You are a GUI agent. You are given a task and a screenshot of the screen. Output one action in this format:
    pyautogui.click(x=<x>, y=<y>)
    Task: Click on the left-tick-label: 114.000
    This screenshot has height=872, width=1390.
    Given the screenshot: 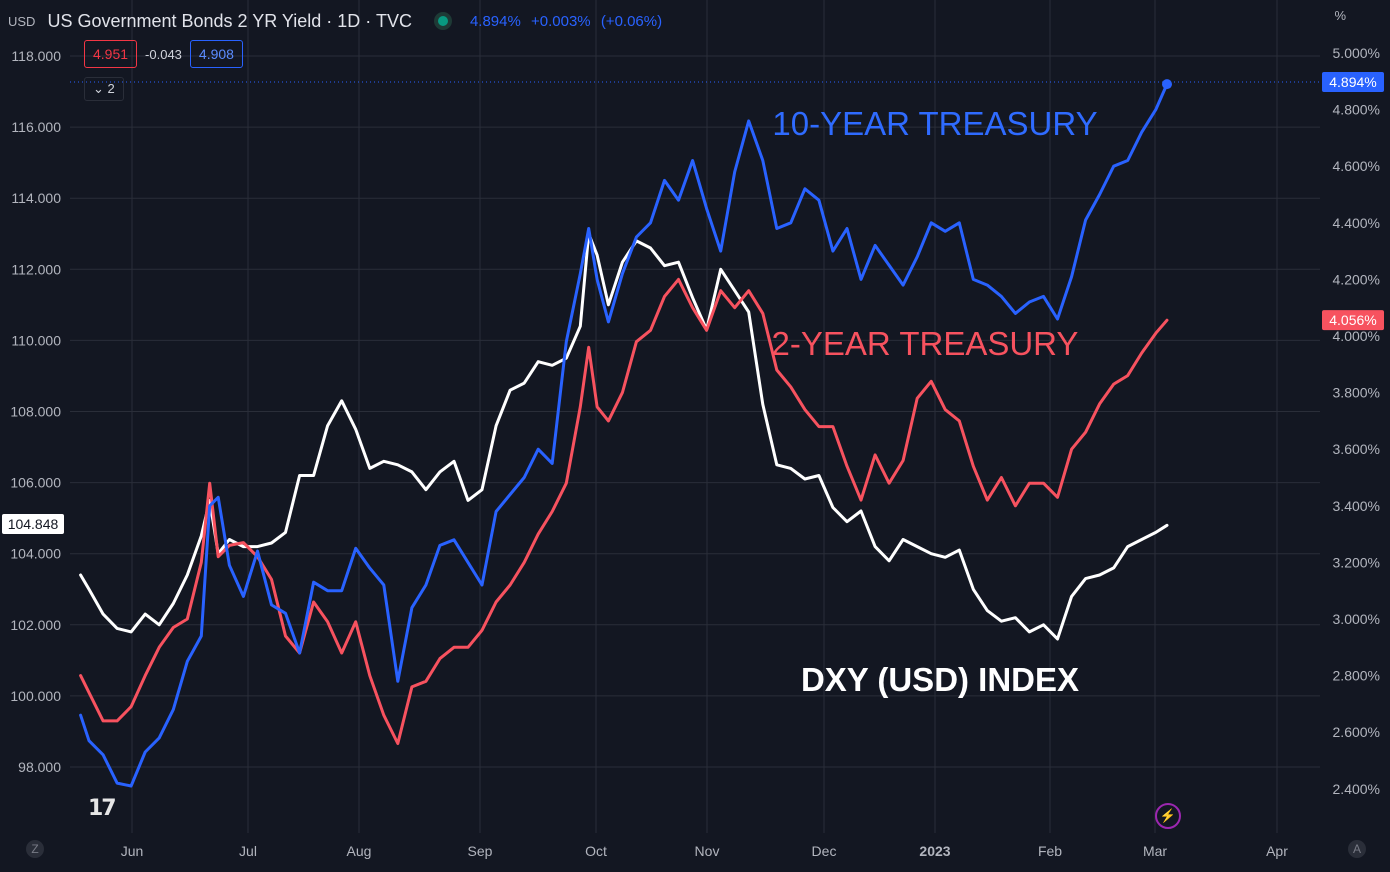 What is the action you would take?
    pyautogui.click(x=36, y=198)
    